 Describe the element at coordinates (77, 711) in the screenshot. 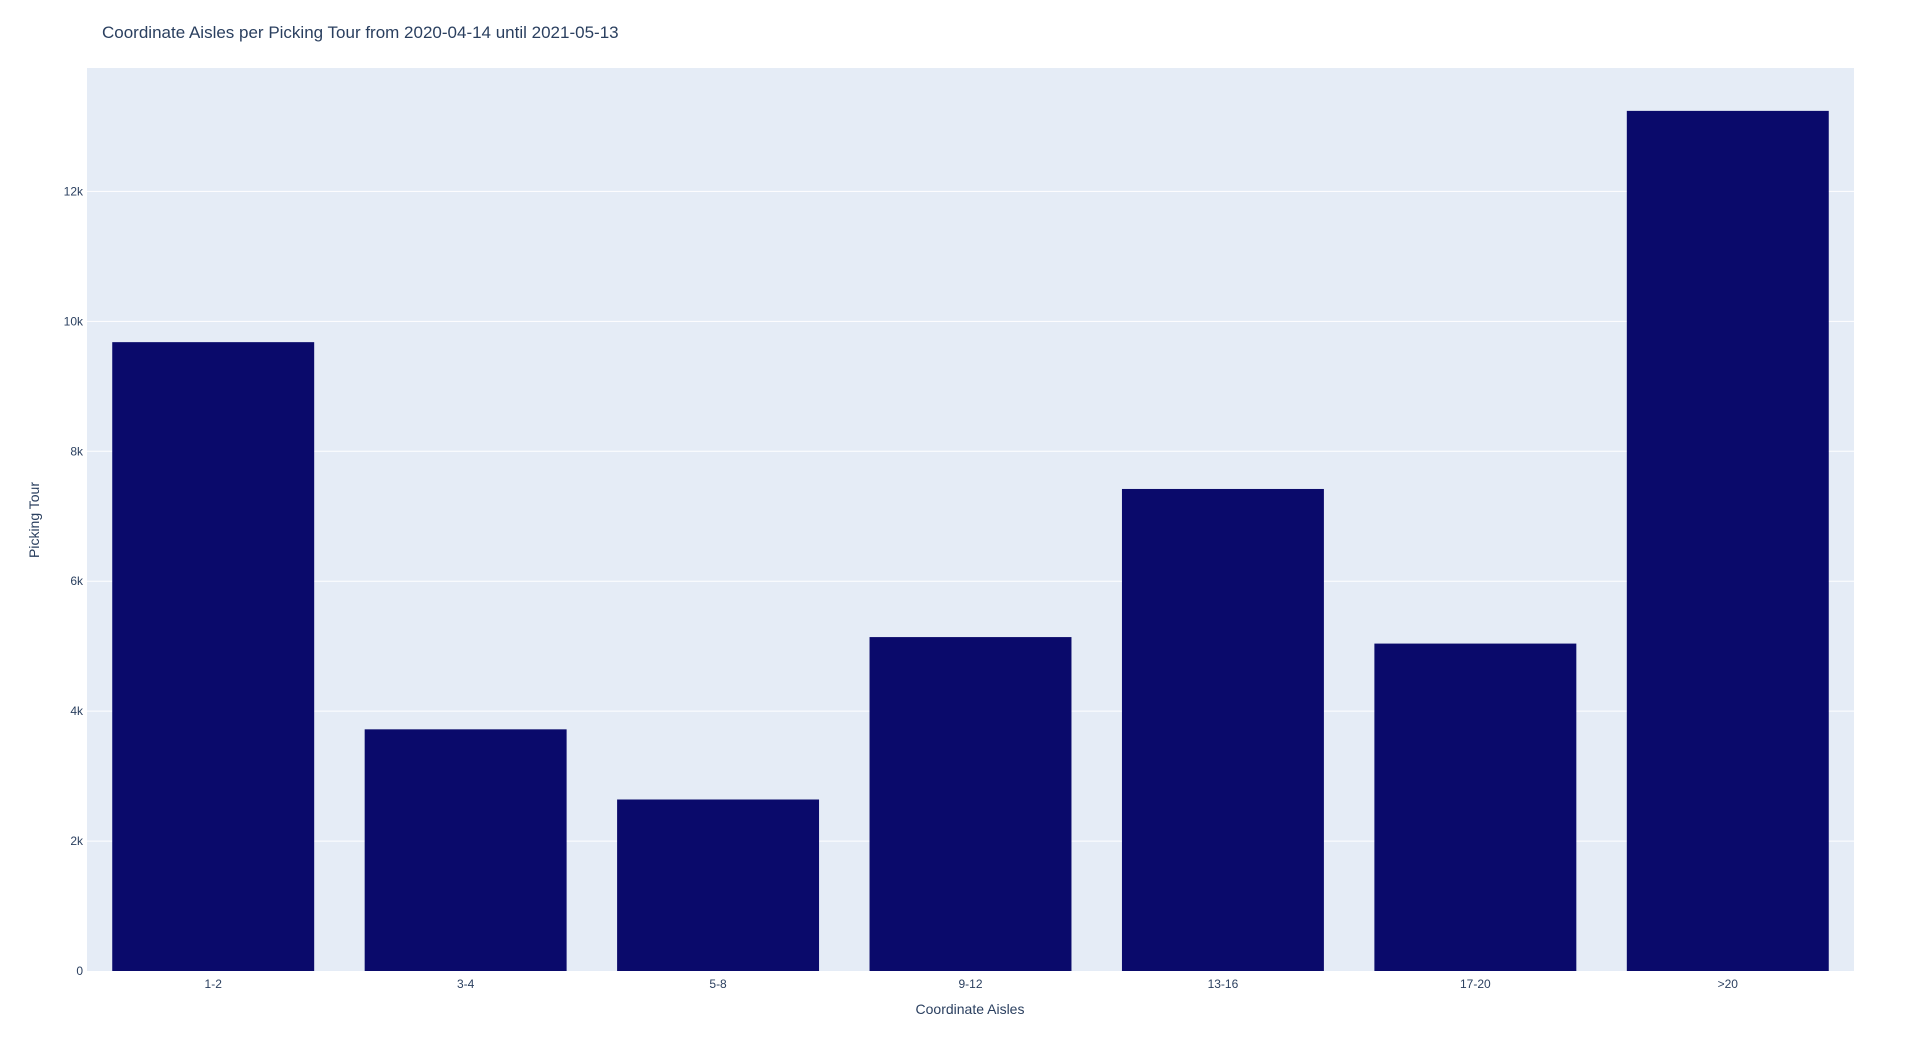

I see `y-tick-label: 4k` at that location.